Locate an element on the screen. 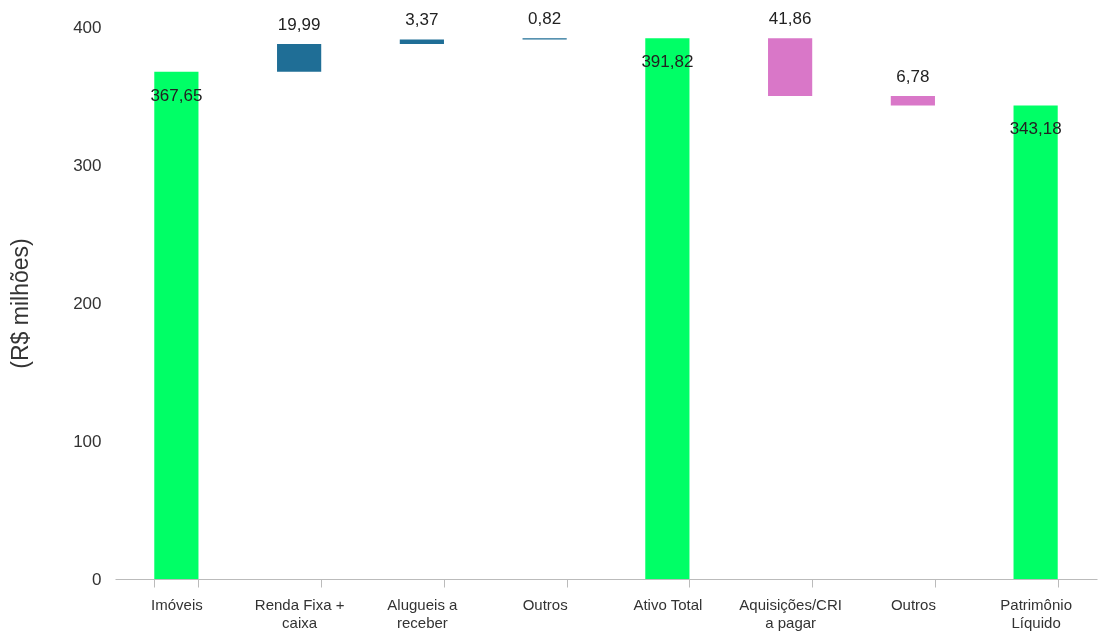  data-label: 6,78 is located at coordinates (913, 77).